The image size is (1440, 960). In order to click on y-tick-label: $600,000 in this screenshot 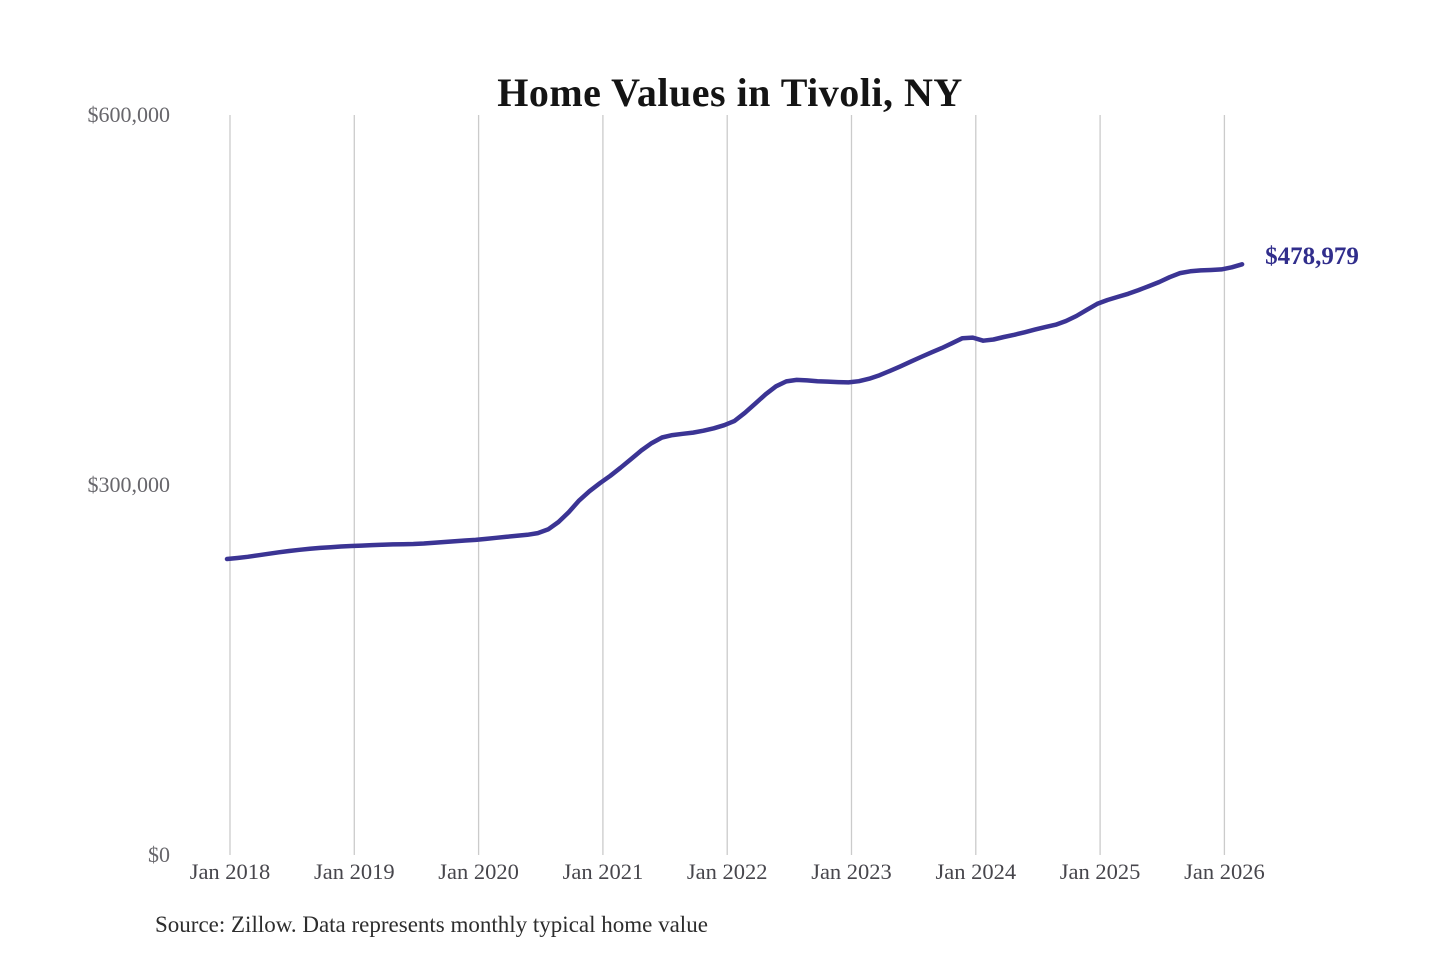, I will do `click(129, 114)`.